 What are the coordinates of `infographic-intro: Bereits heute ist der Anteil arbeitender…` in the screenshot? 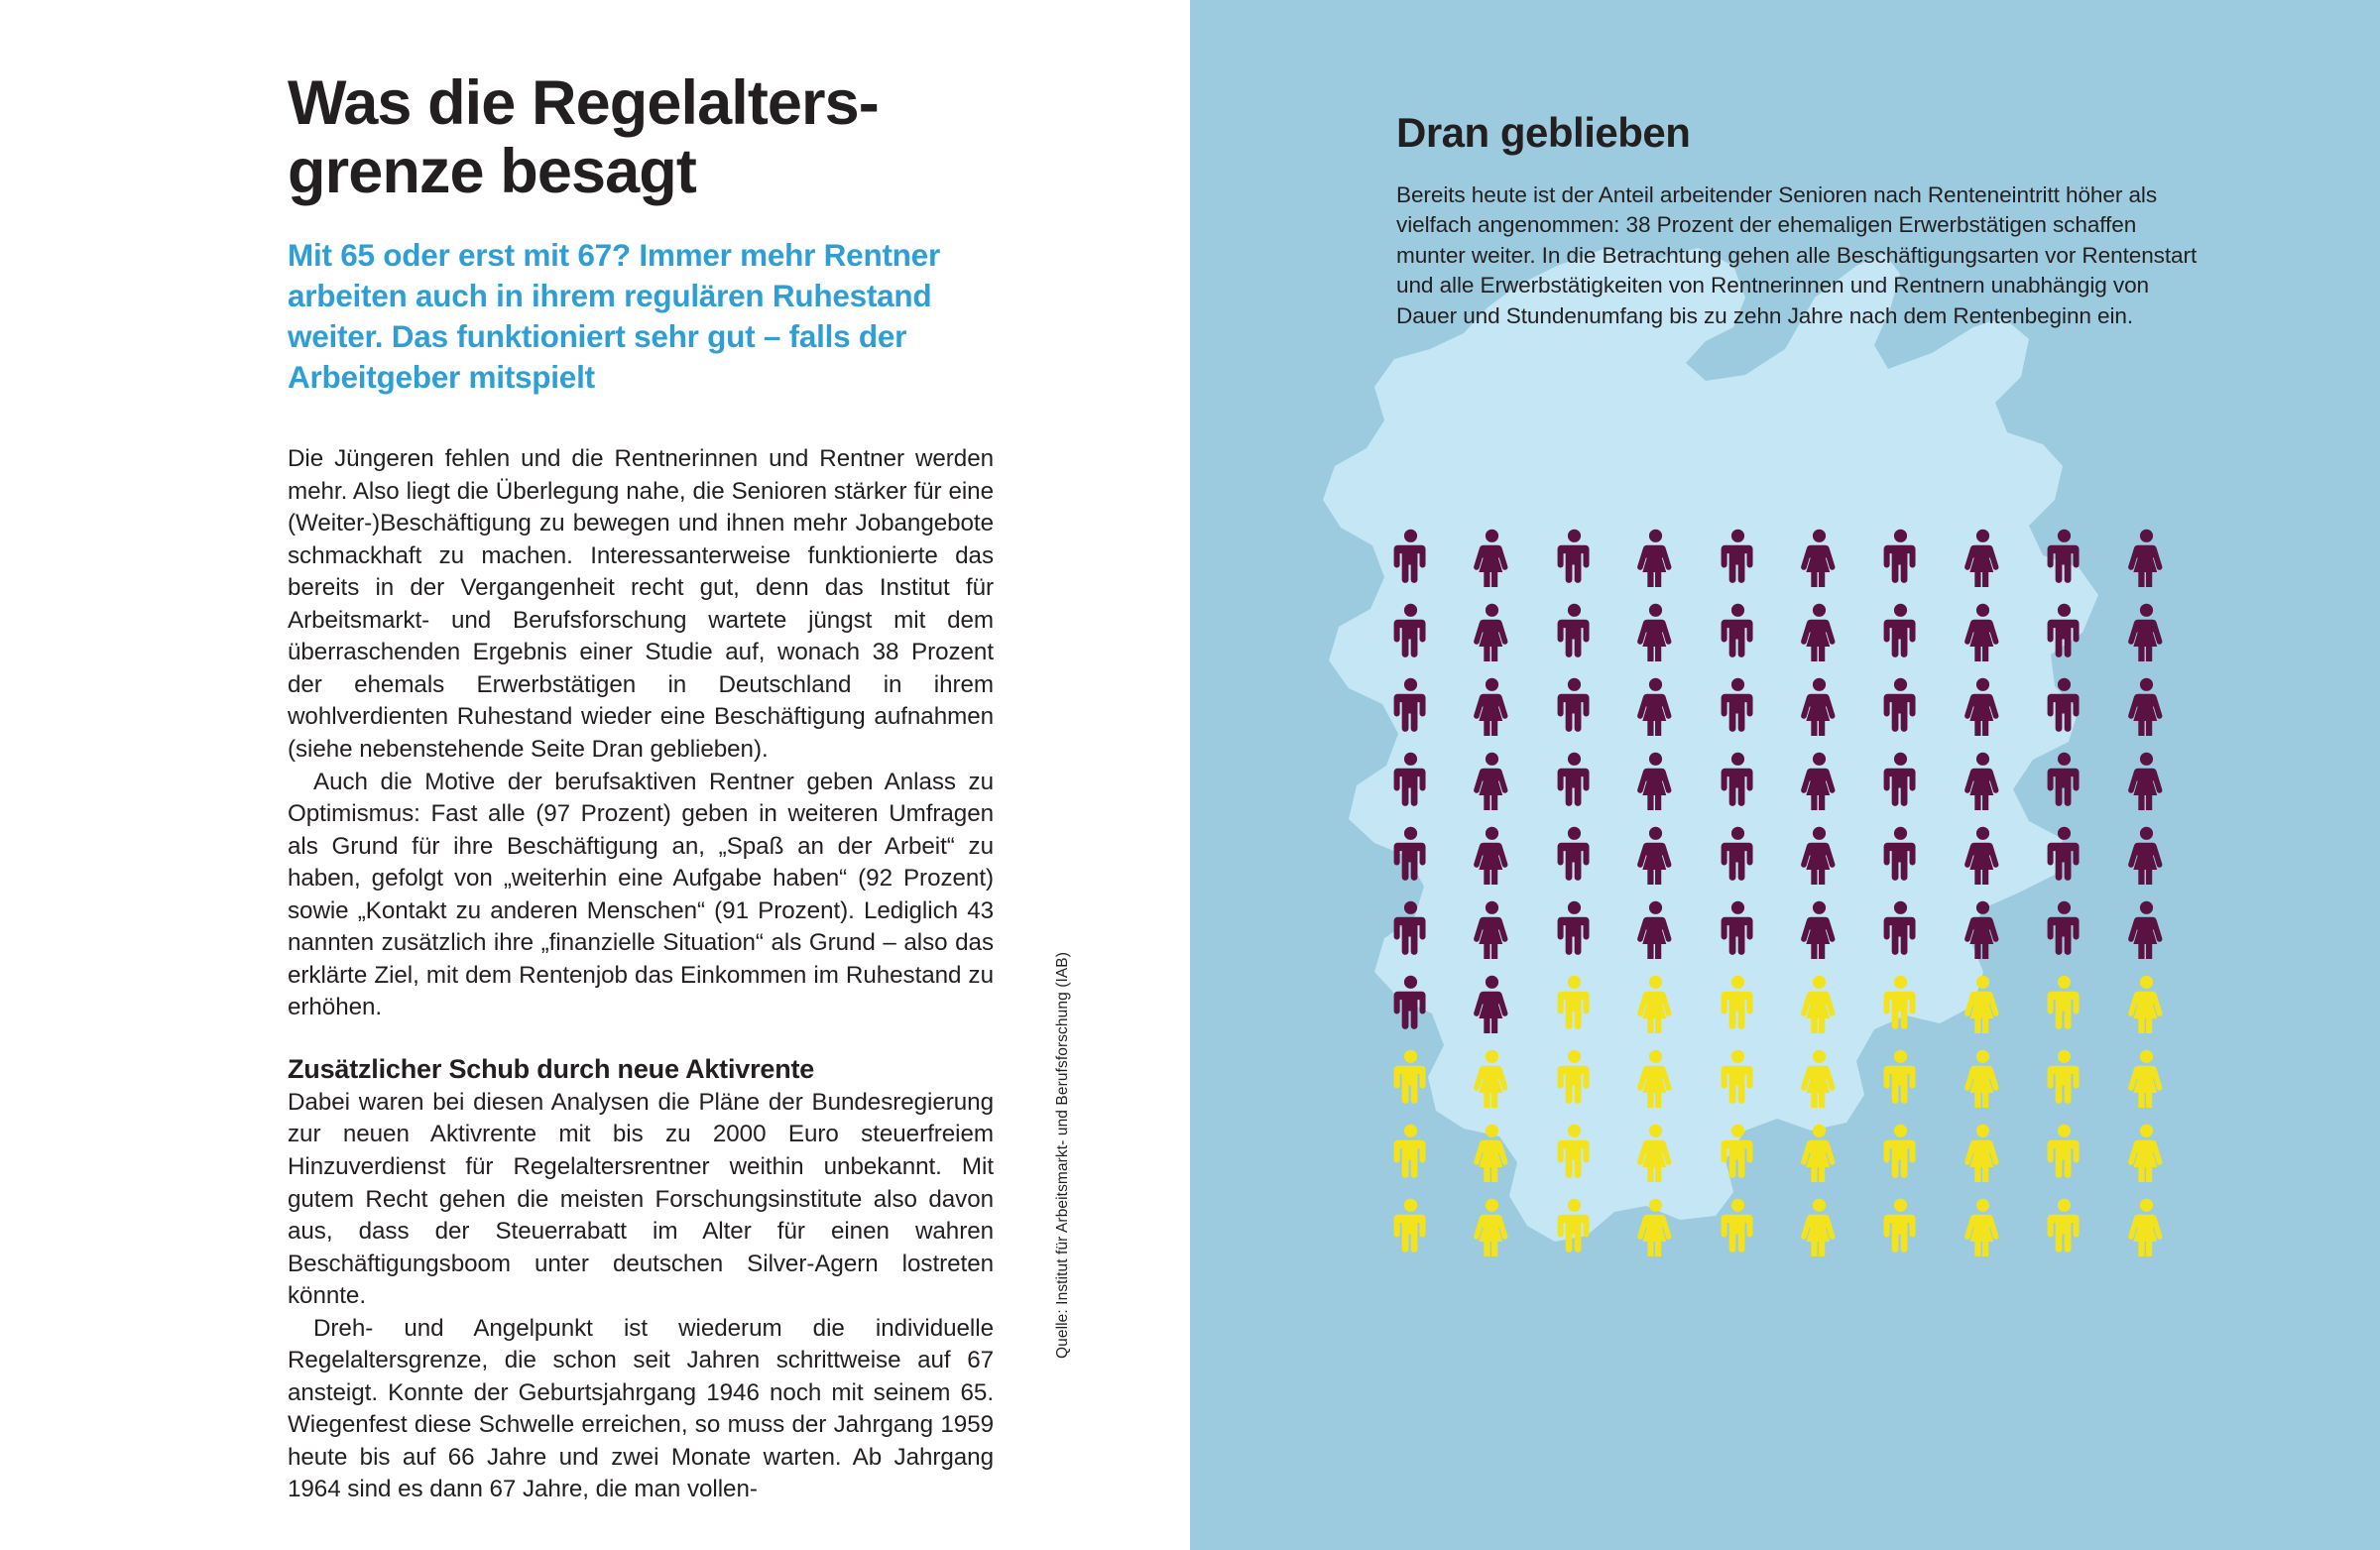 It's located at (1797, 255).